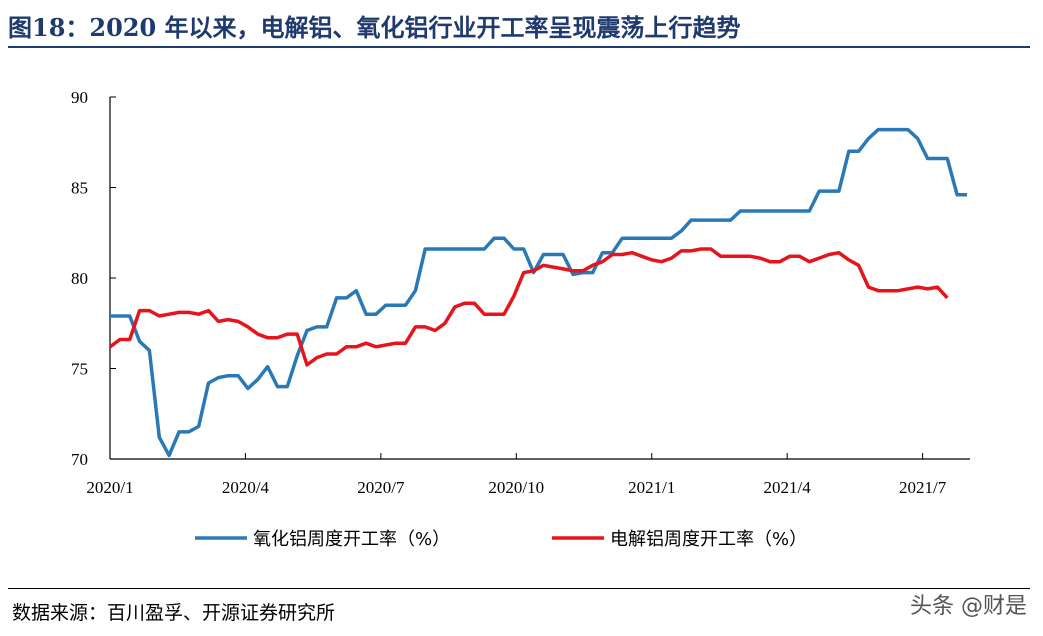 Image resolution: width=1043 pixels, height=636 pixels. I want to click on x-tick-label: 2020/4, so click(246, 487).